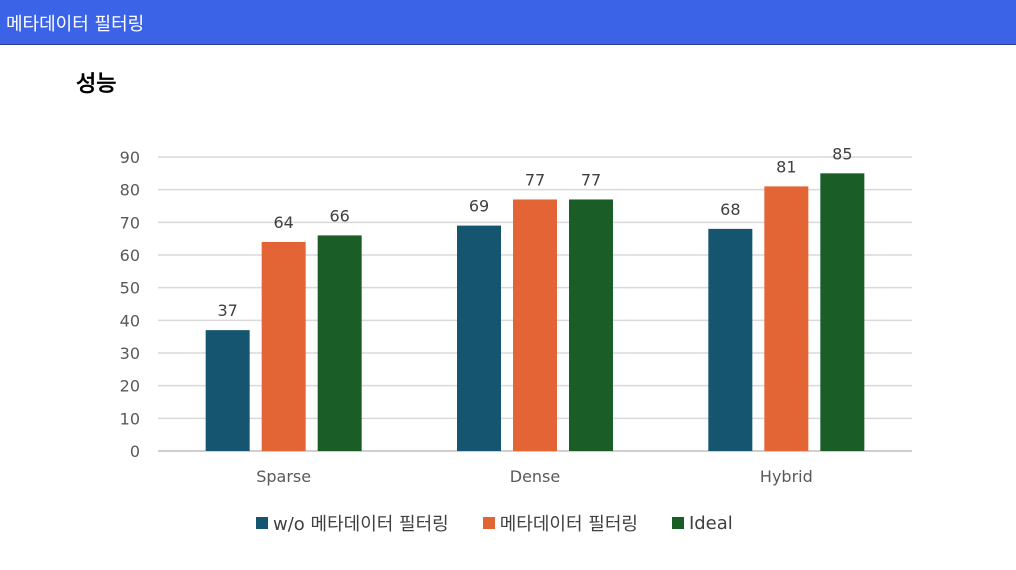 This screenshot has width=1016, height=570. I want to click on app-title: 메타데이터 필터링, so click(75, 24).